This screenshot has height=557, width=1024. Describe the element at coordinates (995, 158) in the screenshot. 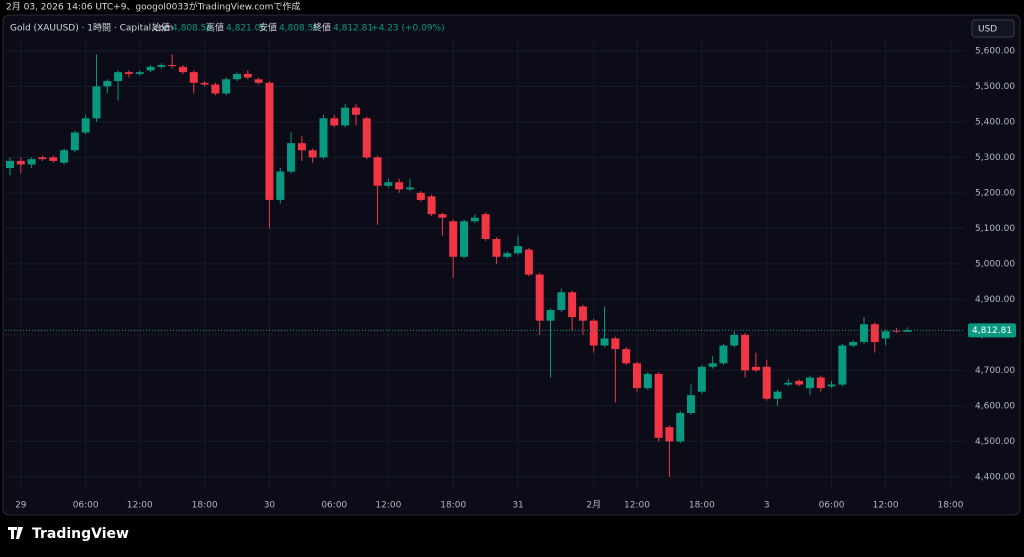

I see `y-tick-label: 5,300.00` at that location.